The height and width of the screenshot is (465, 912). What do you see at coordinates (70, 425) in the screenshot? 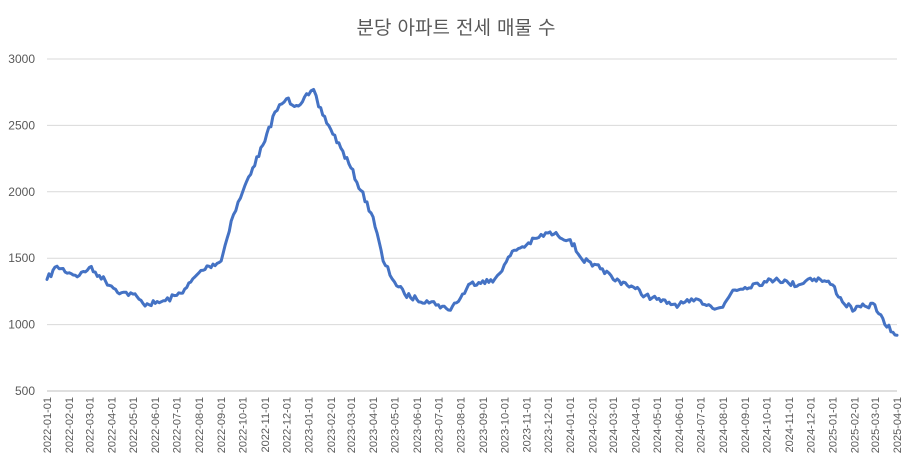
I see `x-tick-label: 2022-02-01` at bounding box center [70, 425].